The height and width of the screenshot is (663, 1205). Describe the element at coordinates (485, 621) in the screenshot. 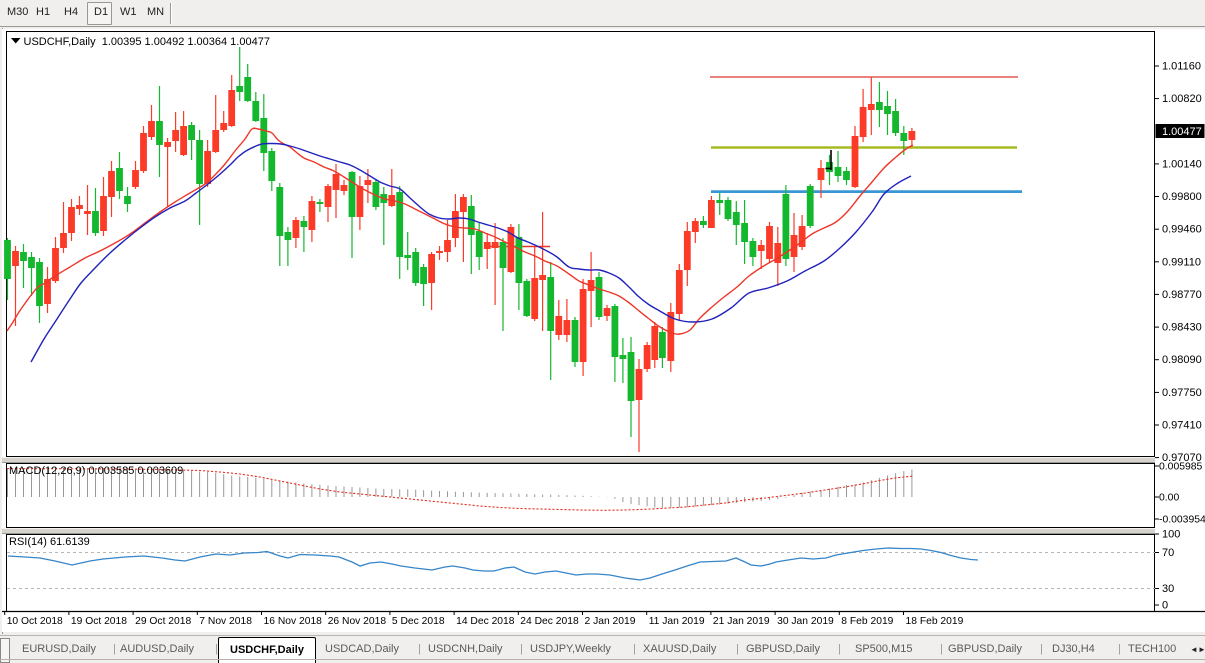

I see `svg-text: 14 Dec 2018` at that location.